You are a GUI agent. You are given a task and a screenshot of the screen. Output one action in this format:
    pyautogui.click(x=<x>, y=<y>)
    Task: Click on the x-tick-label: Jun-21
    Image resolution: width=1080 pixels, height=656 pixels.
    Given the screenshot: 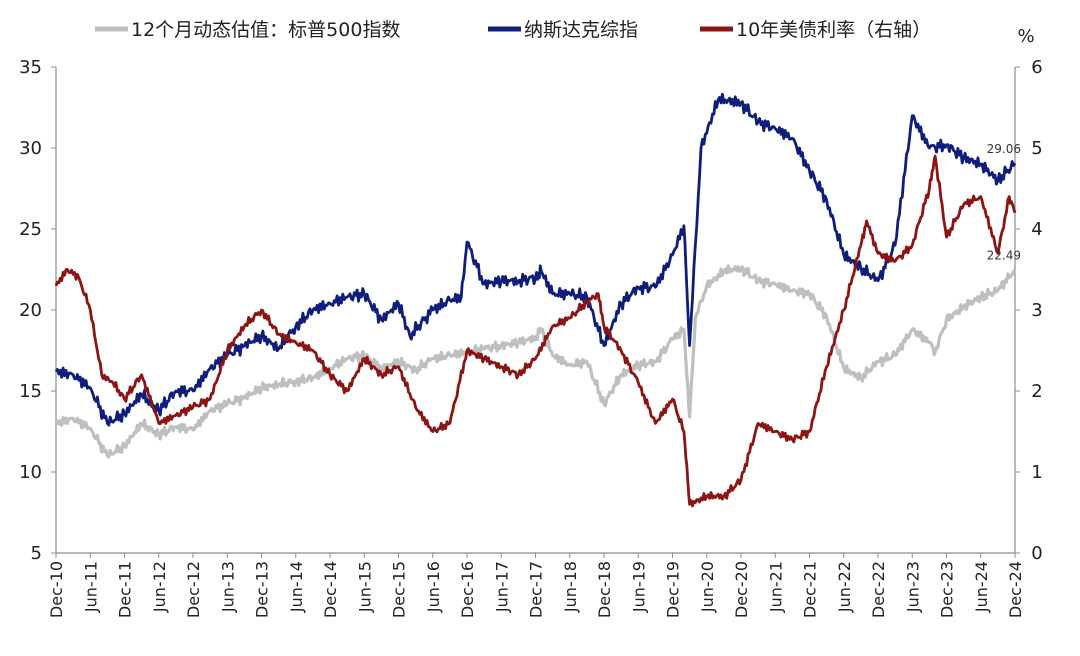 What is the action you would take?
    pyautogui.click(x=775, y=587)
    